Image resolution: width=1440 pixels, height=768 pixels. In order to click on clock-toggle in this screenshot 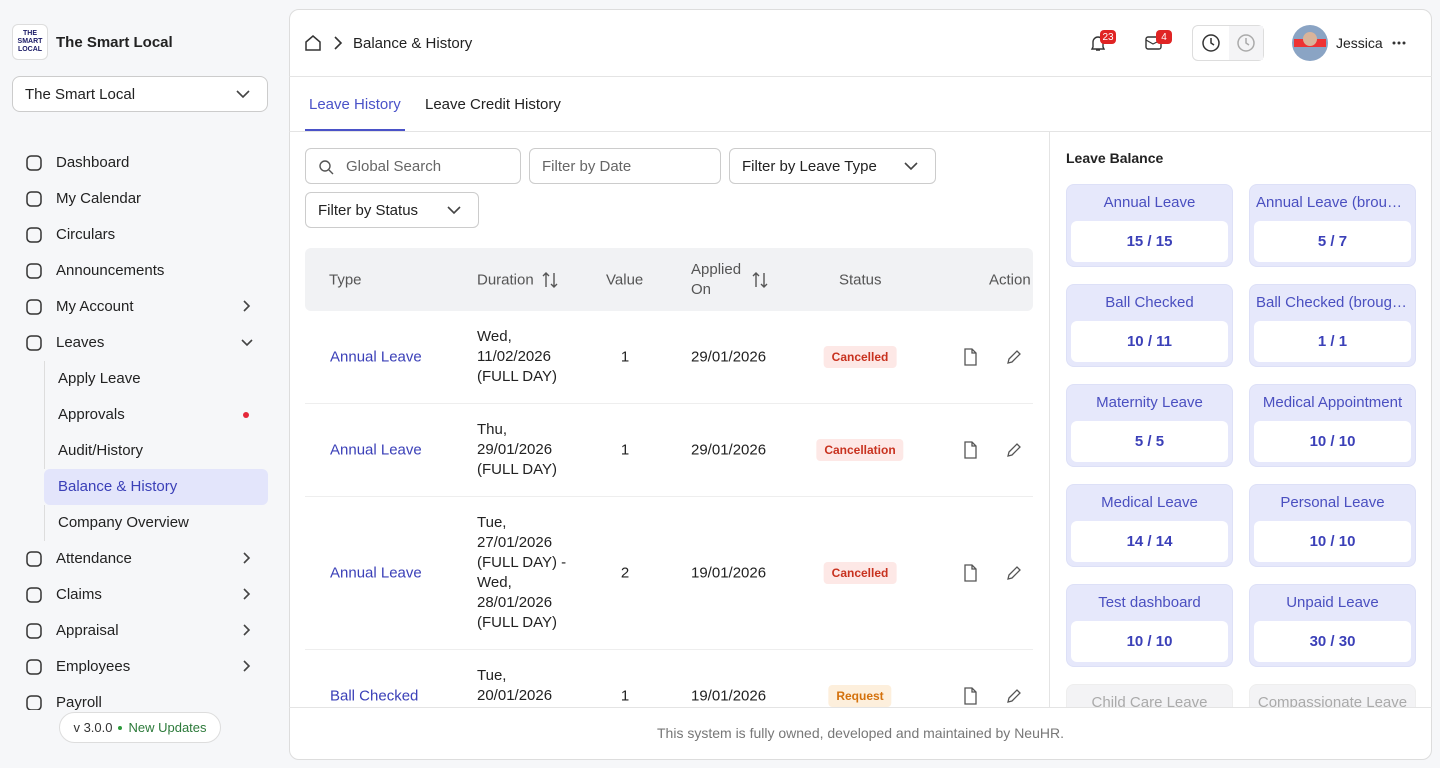, I will do `click(1228, 43)`.